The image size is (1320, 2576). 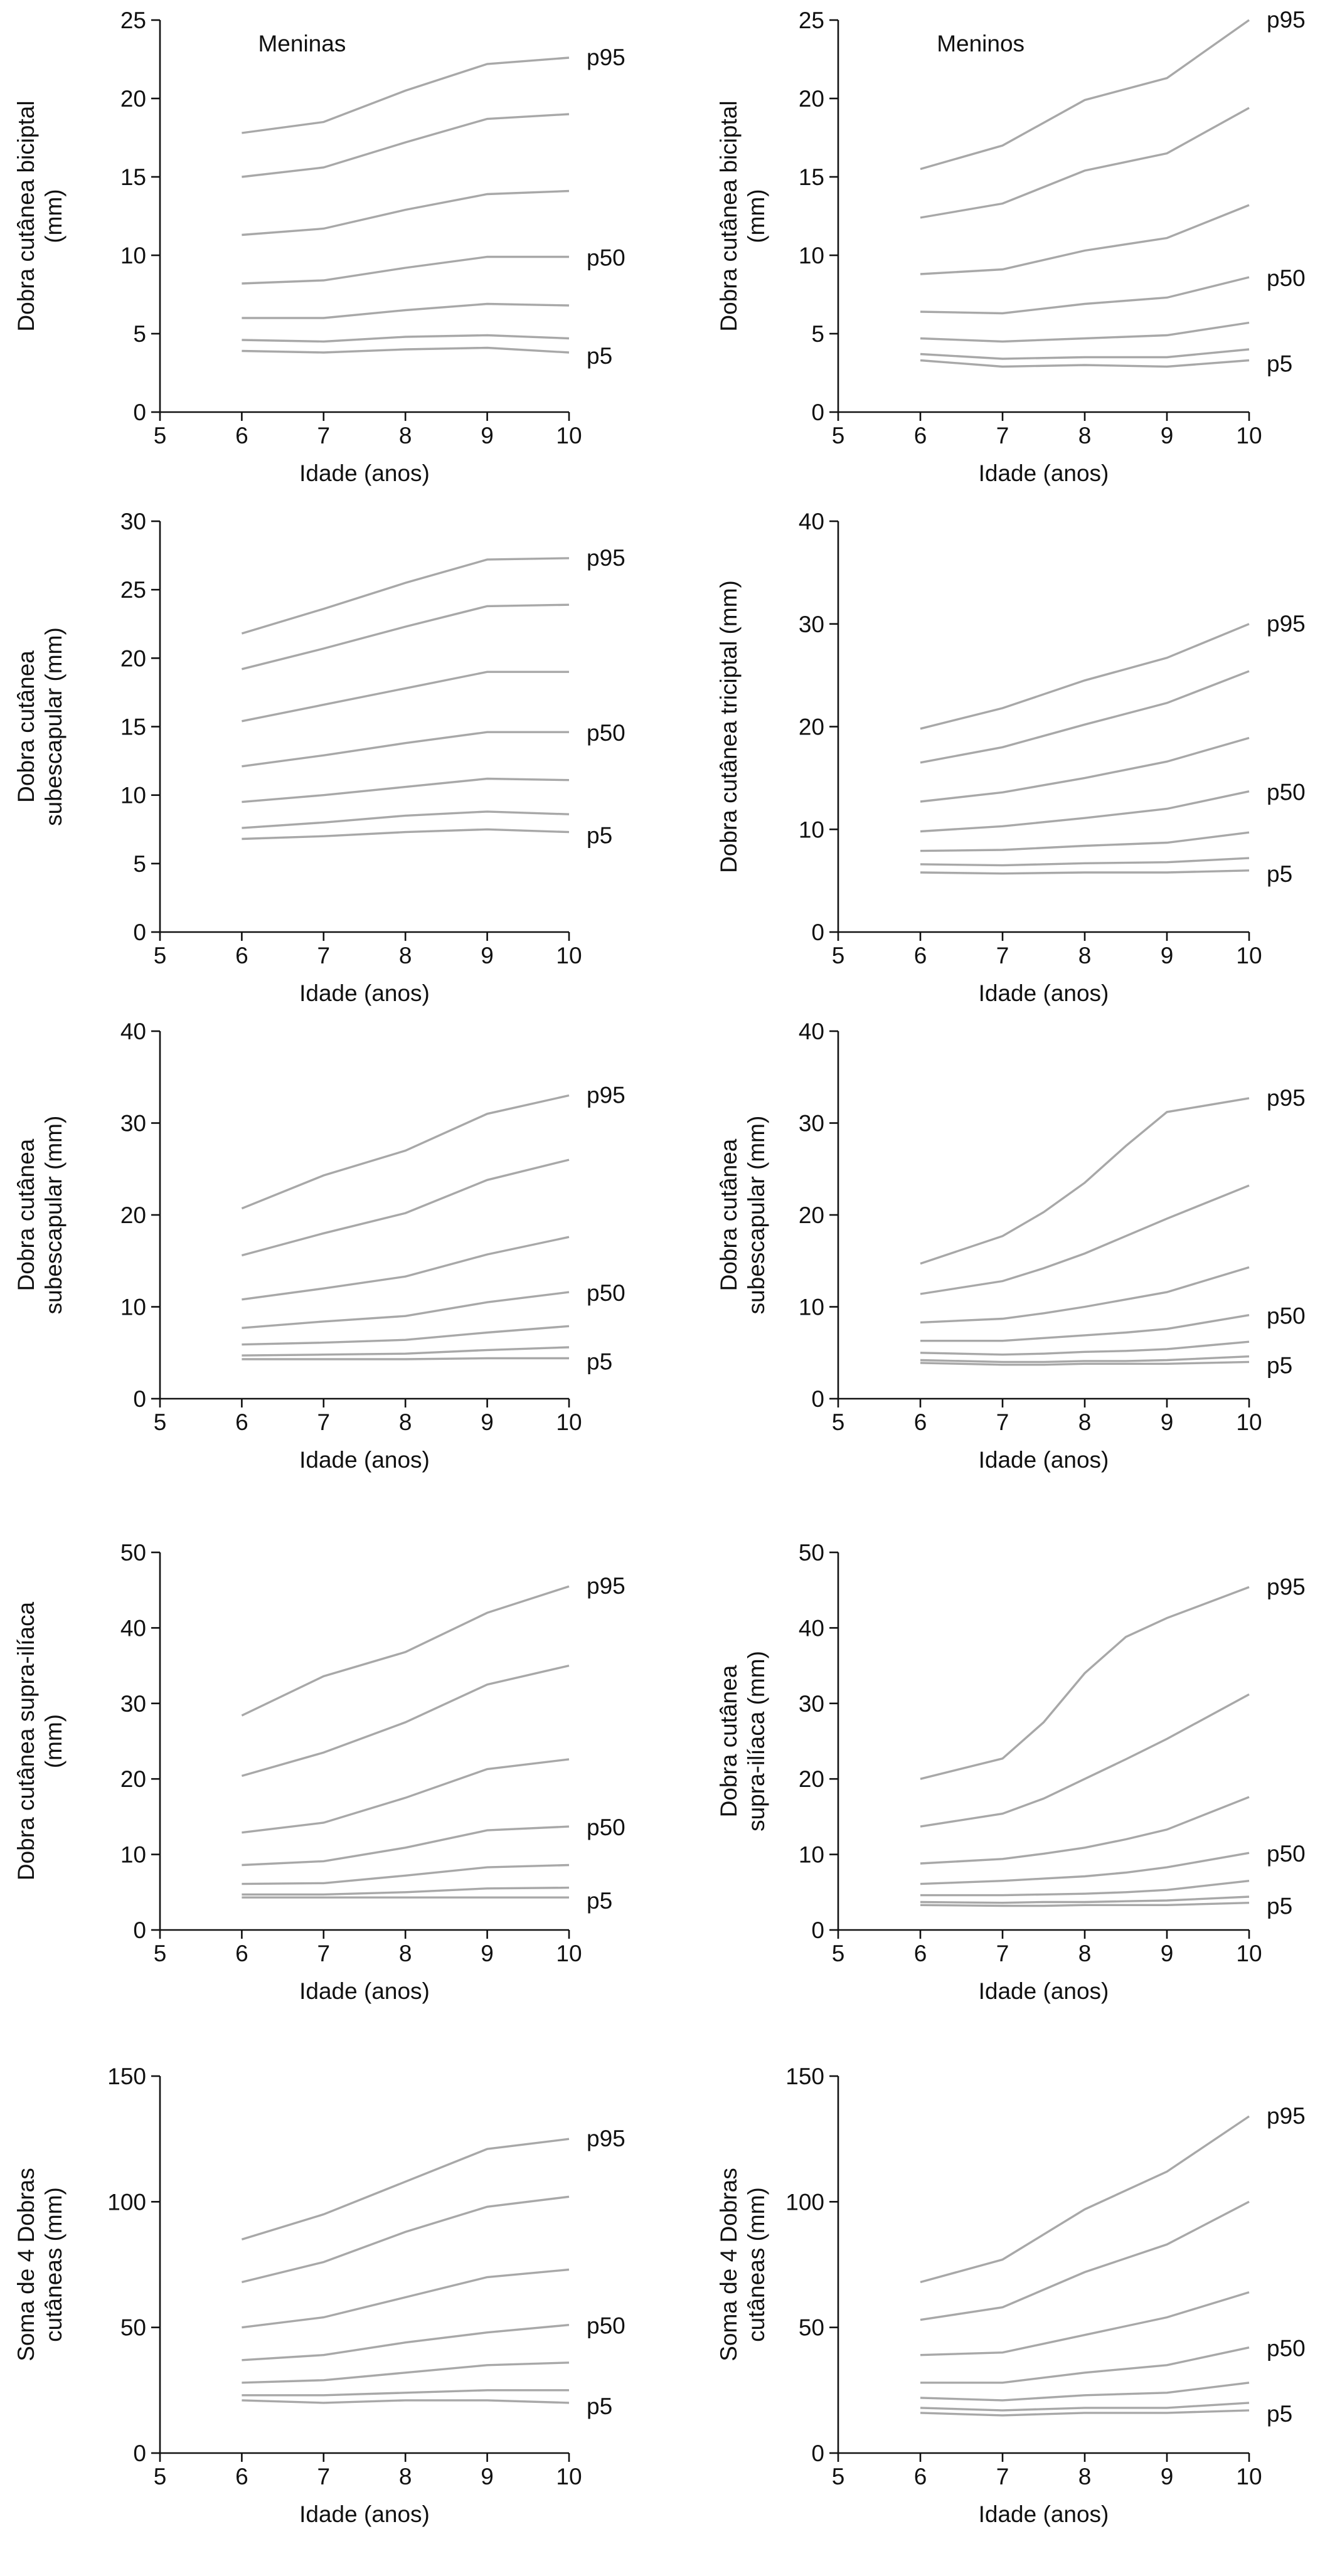 I want to click on y-axis-label: Dobra cutânea triciptal (mm), so click(x=729, y=726).